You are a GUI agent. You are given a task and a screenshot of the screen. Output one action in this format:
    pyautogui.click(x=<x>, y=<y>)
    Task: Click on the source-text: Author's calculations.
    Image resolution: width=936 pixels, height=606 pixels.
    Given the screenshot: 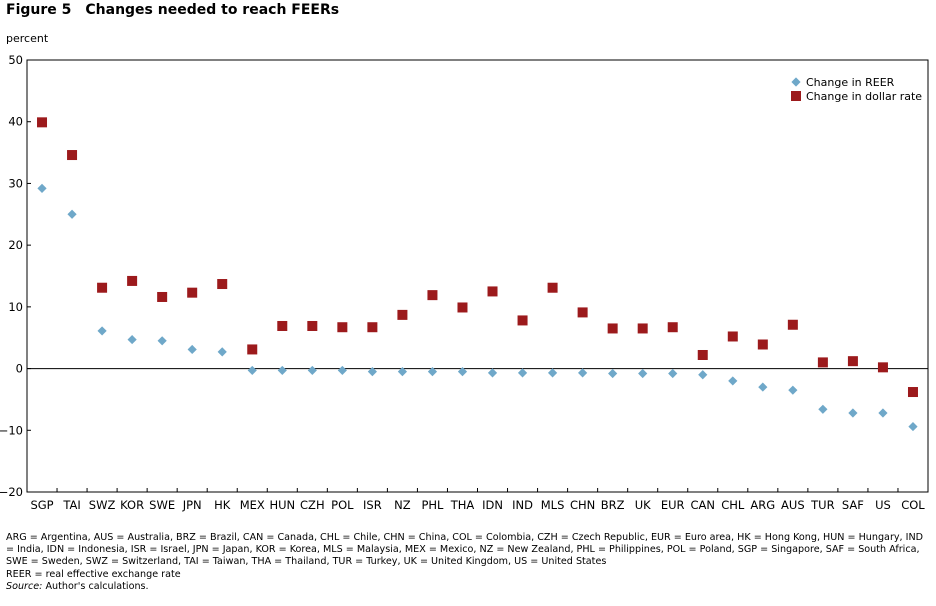 What is the action you would take?
    pyautogui.click(x=95, y=586)
    